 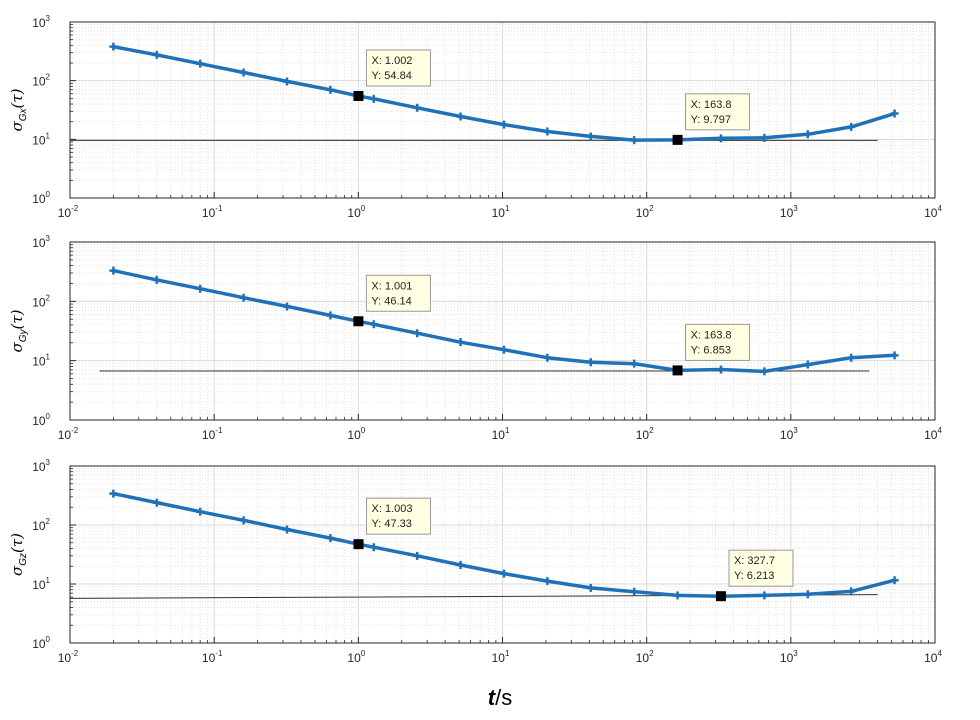 What do you see at coordinates (754, 561) in the screenshot?
I see `datatip-x-label: X: 327.7` at bounding box center [754, 561].